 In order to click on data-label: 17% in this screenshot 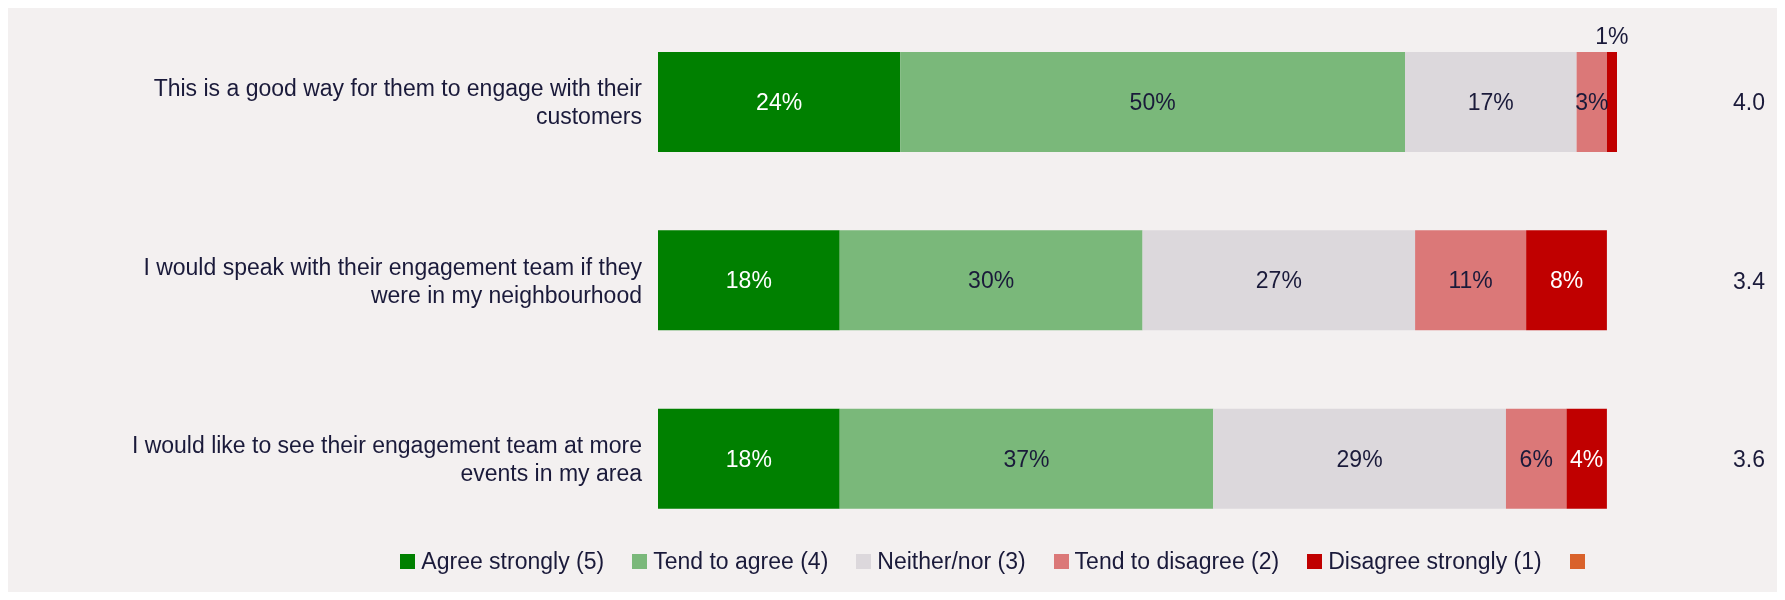, I will do `click(1490, 102)`.